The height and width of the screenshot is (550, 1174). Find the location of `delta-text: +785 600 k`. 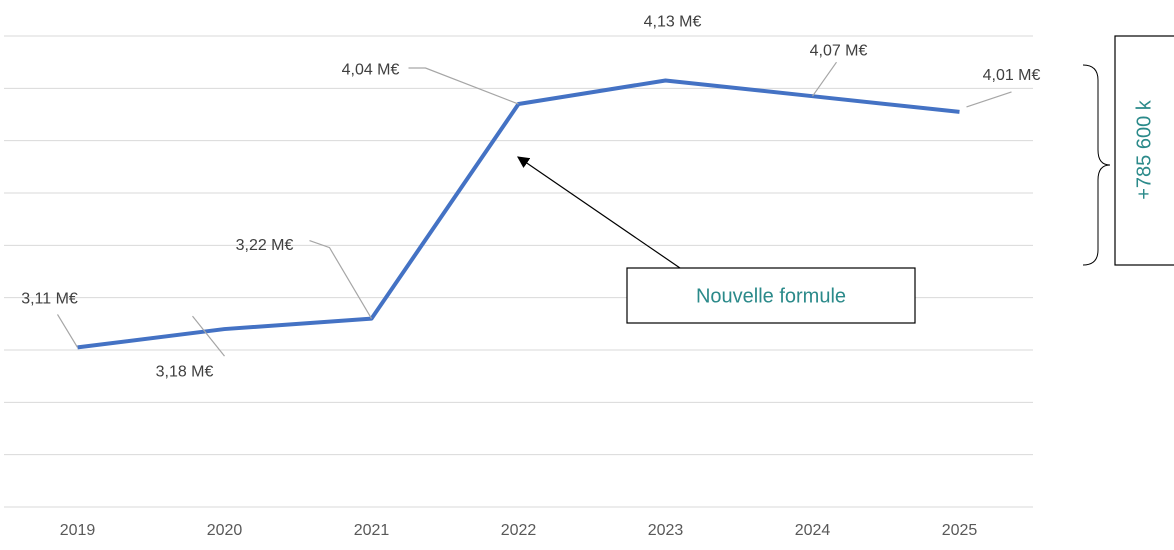

delta-text: +785 600 k is located at coordinates (1144, 149).